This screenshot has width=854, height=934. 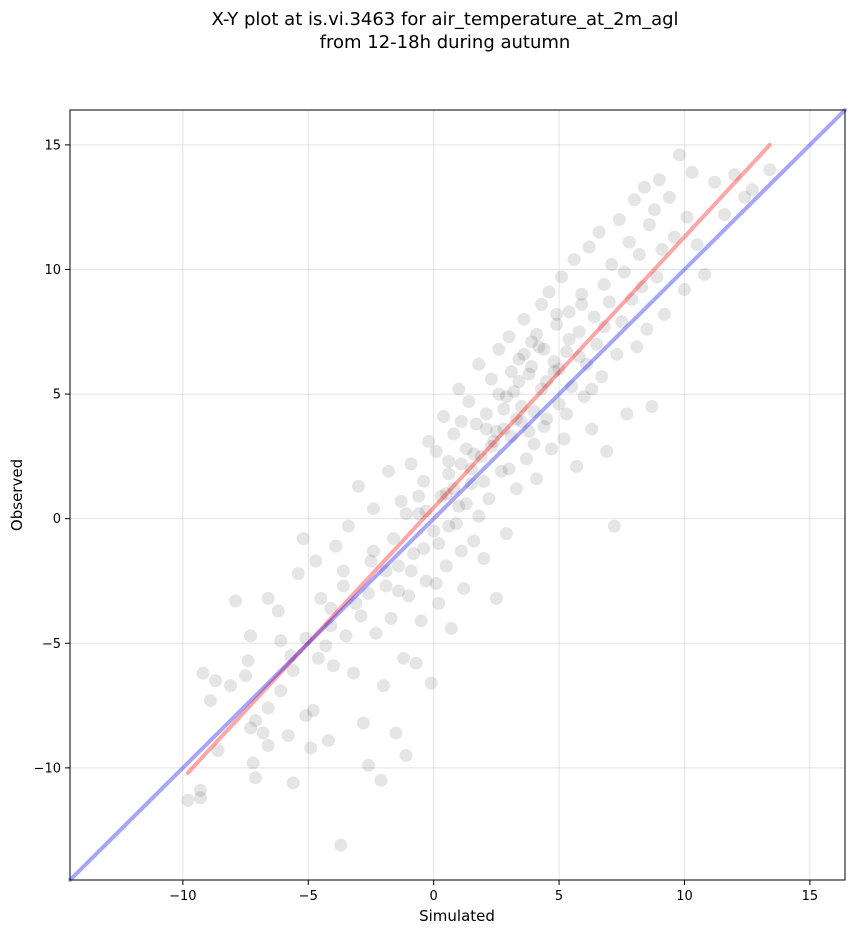 I want to click on x-axis-label: Simulated, so click(x=457, y=916).